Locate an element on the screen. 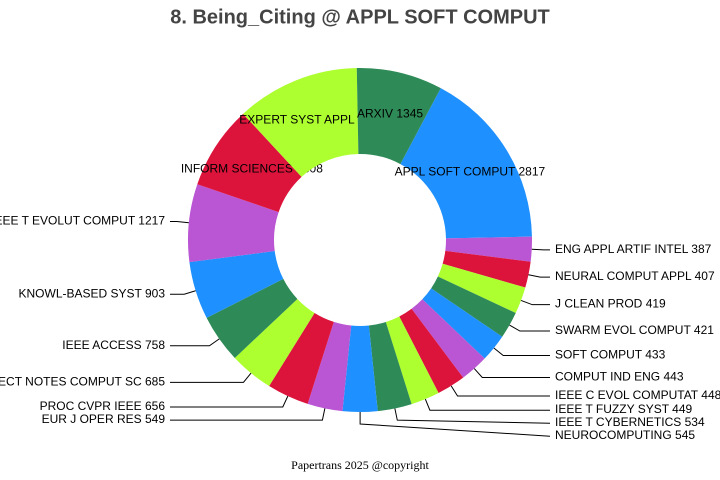 The height and width of the screenshot is (480, 720). slice-label: ENG APPL ARTIF INTEL 387 is located at coordinates (633, 249).